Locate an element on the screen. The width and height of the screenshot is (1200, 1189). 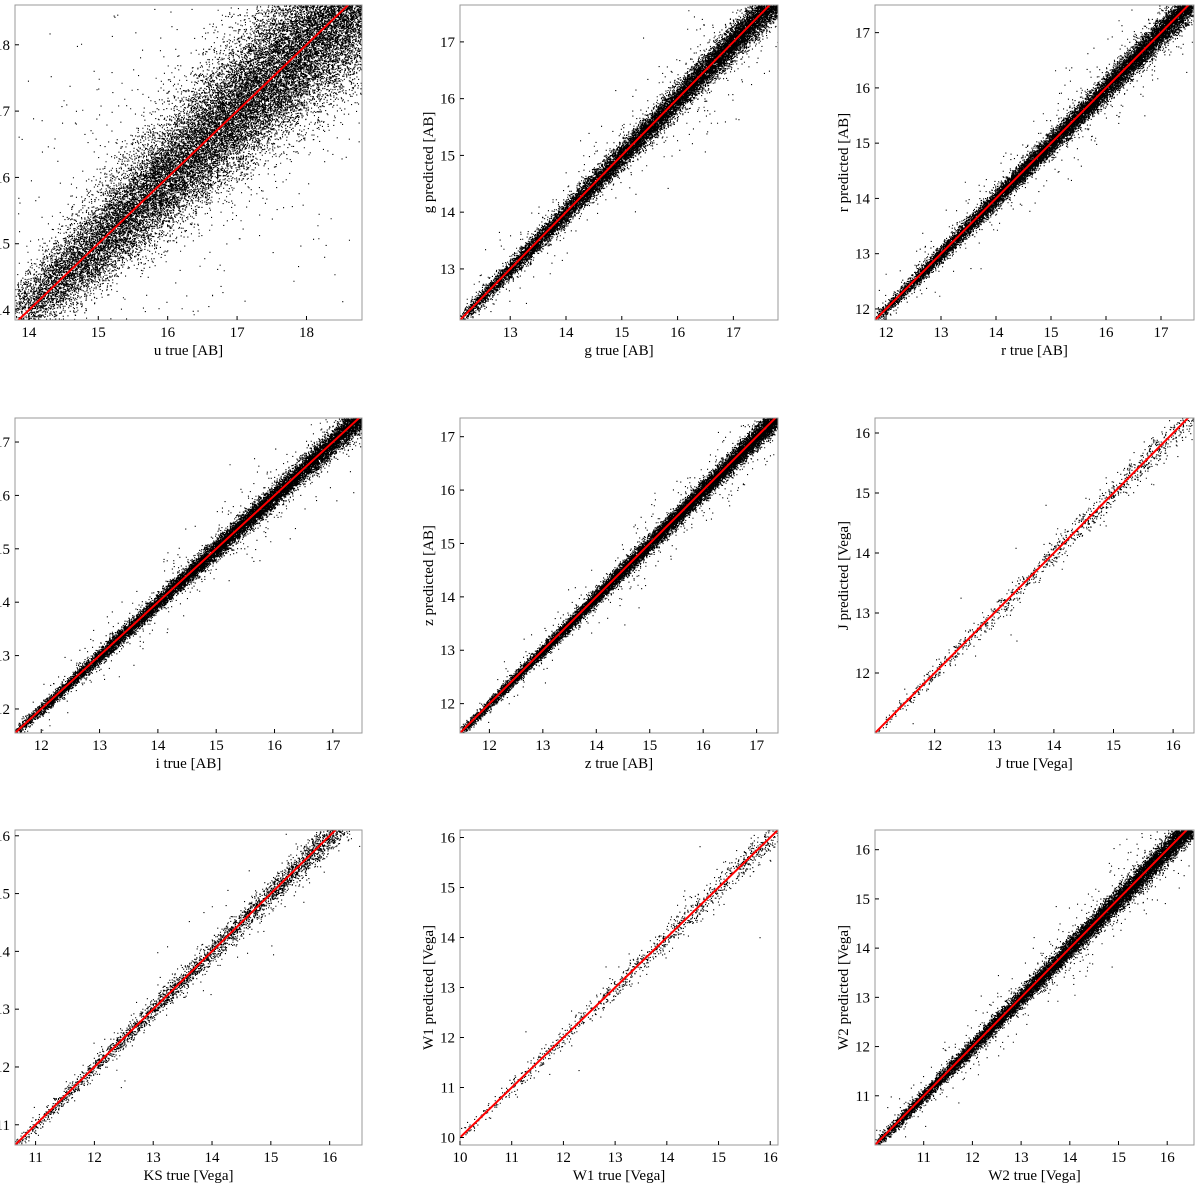
y-tick-label: 10 is located at coordinates (447, 1139).